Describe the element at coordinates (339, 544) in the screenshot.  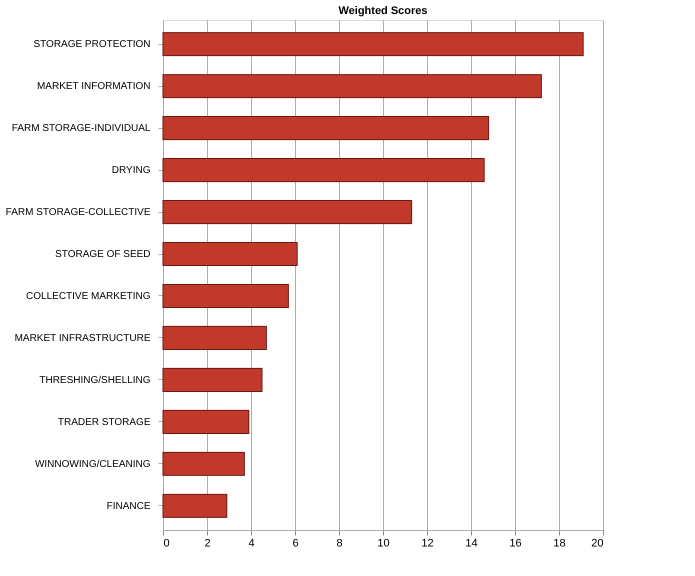
I see `x-tick-label: 8` at that location.